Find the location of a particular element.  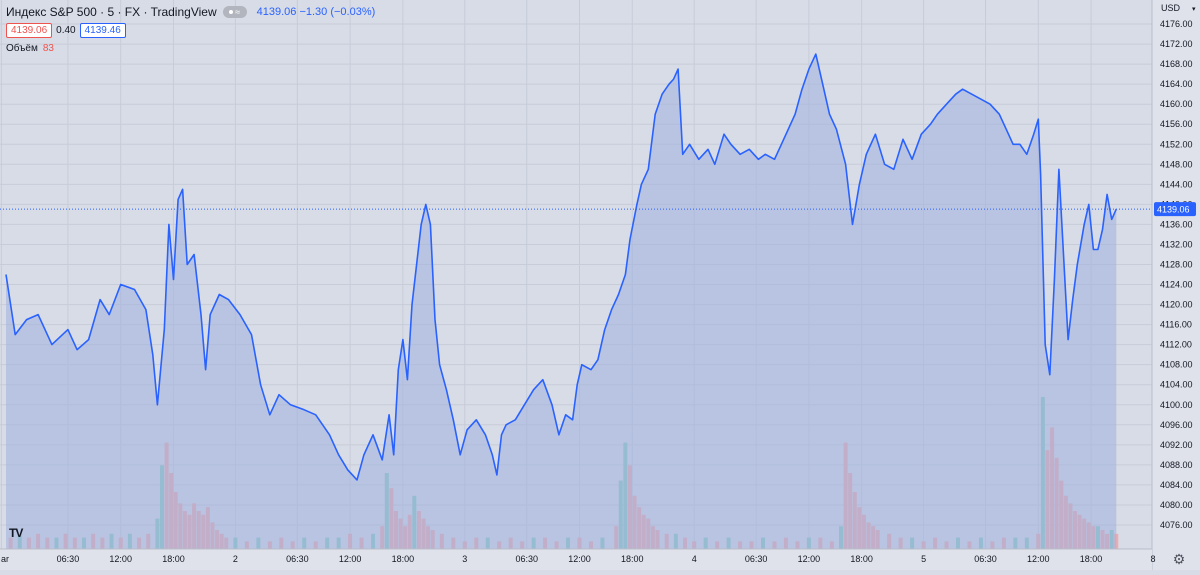

last-price-tag is located at coordinates (1175, 209).